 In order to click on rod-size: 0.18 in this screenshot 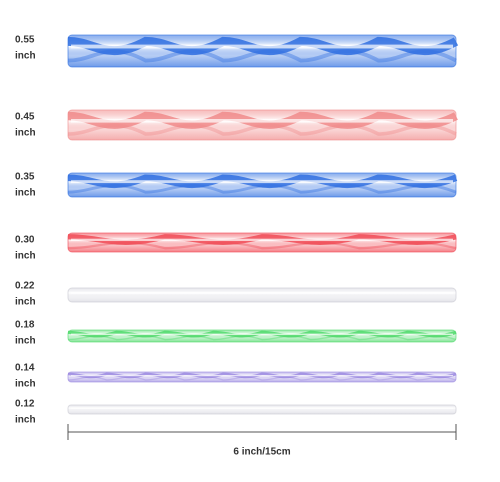, I will do `click(25, 325)`.